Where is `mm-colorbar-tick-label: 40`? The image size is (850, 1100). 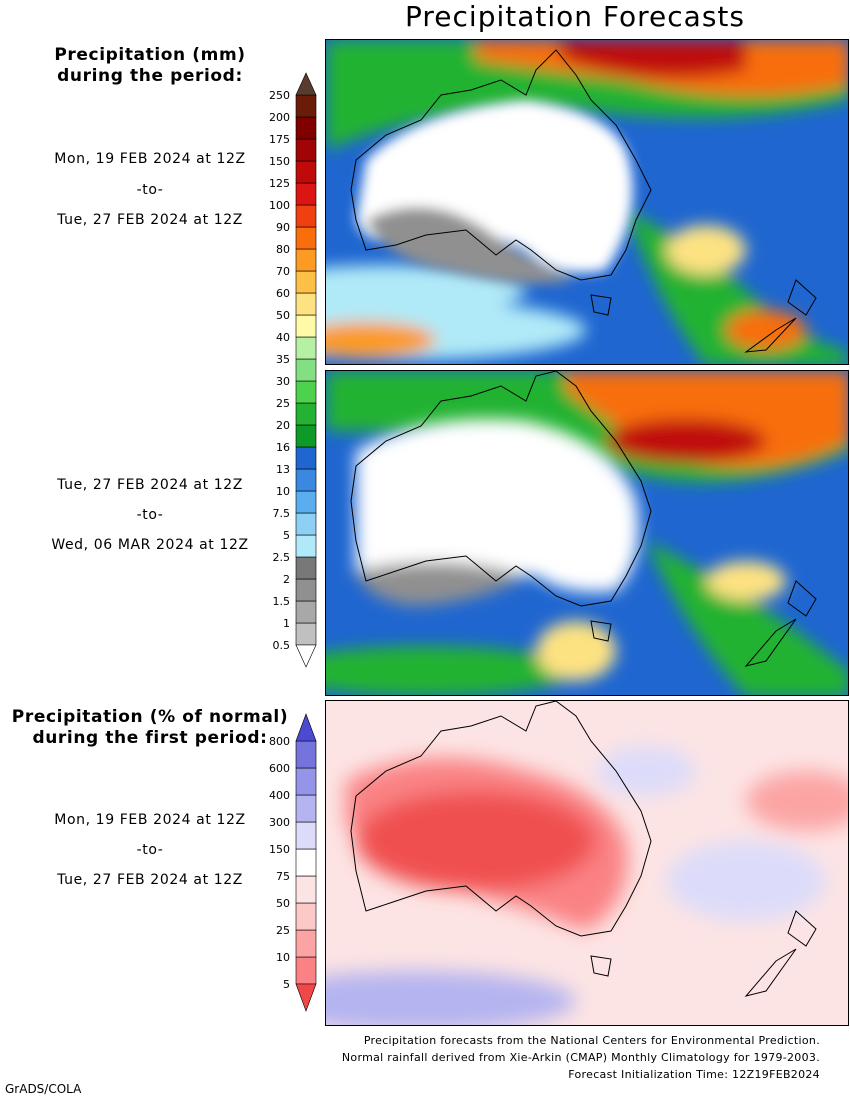
mm-colorbar-tick-label: 40 is located at coordinates (283, 337).